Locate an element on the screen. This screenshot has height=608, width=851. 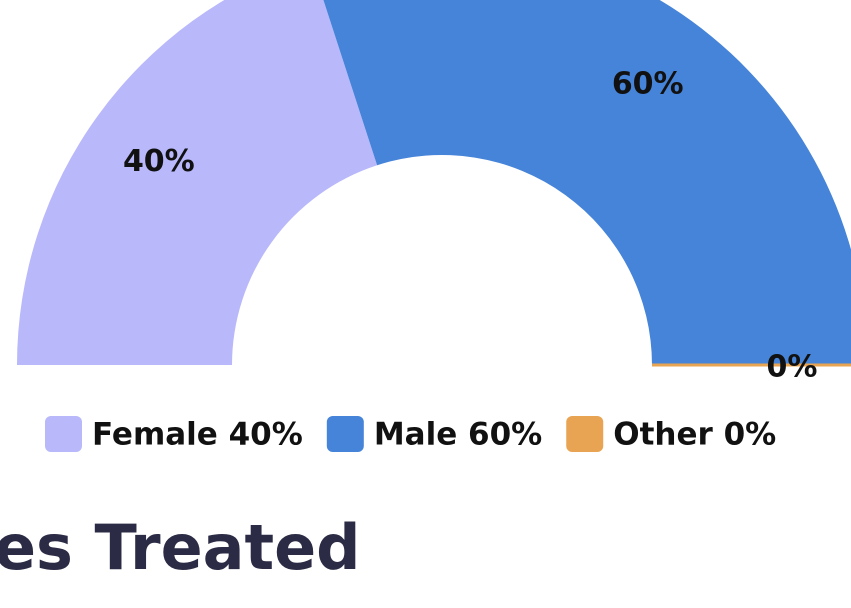
legend-label: Male 60% is located at coordinates (458, 435).